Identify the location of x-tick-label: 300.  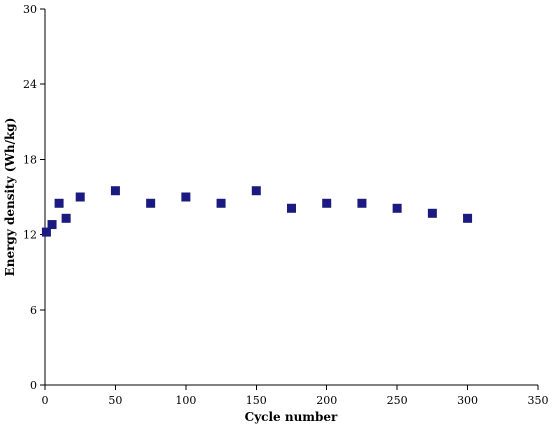
(467, 400).